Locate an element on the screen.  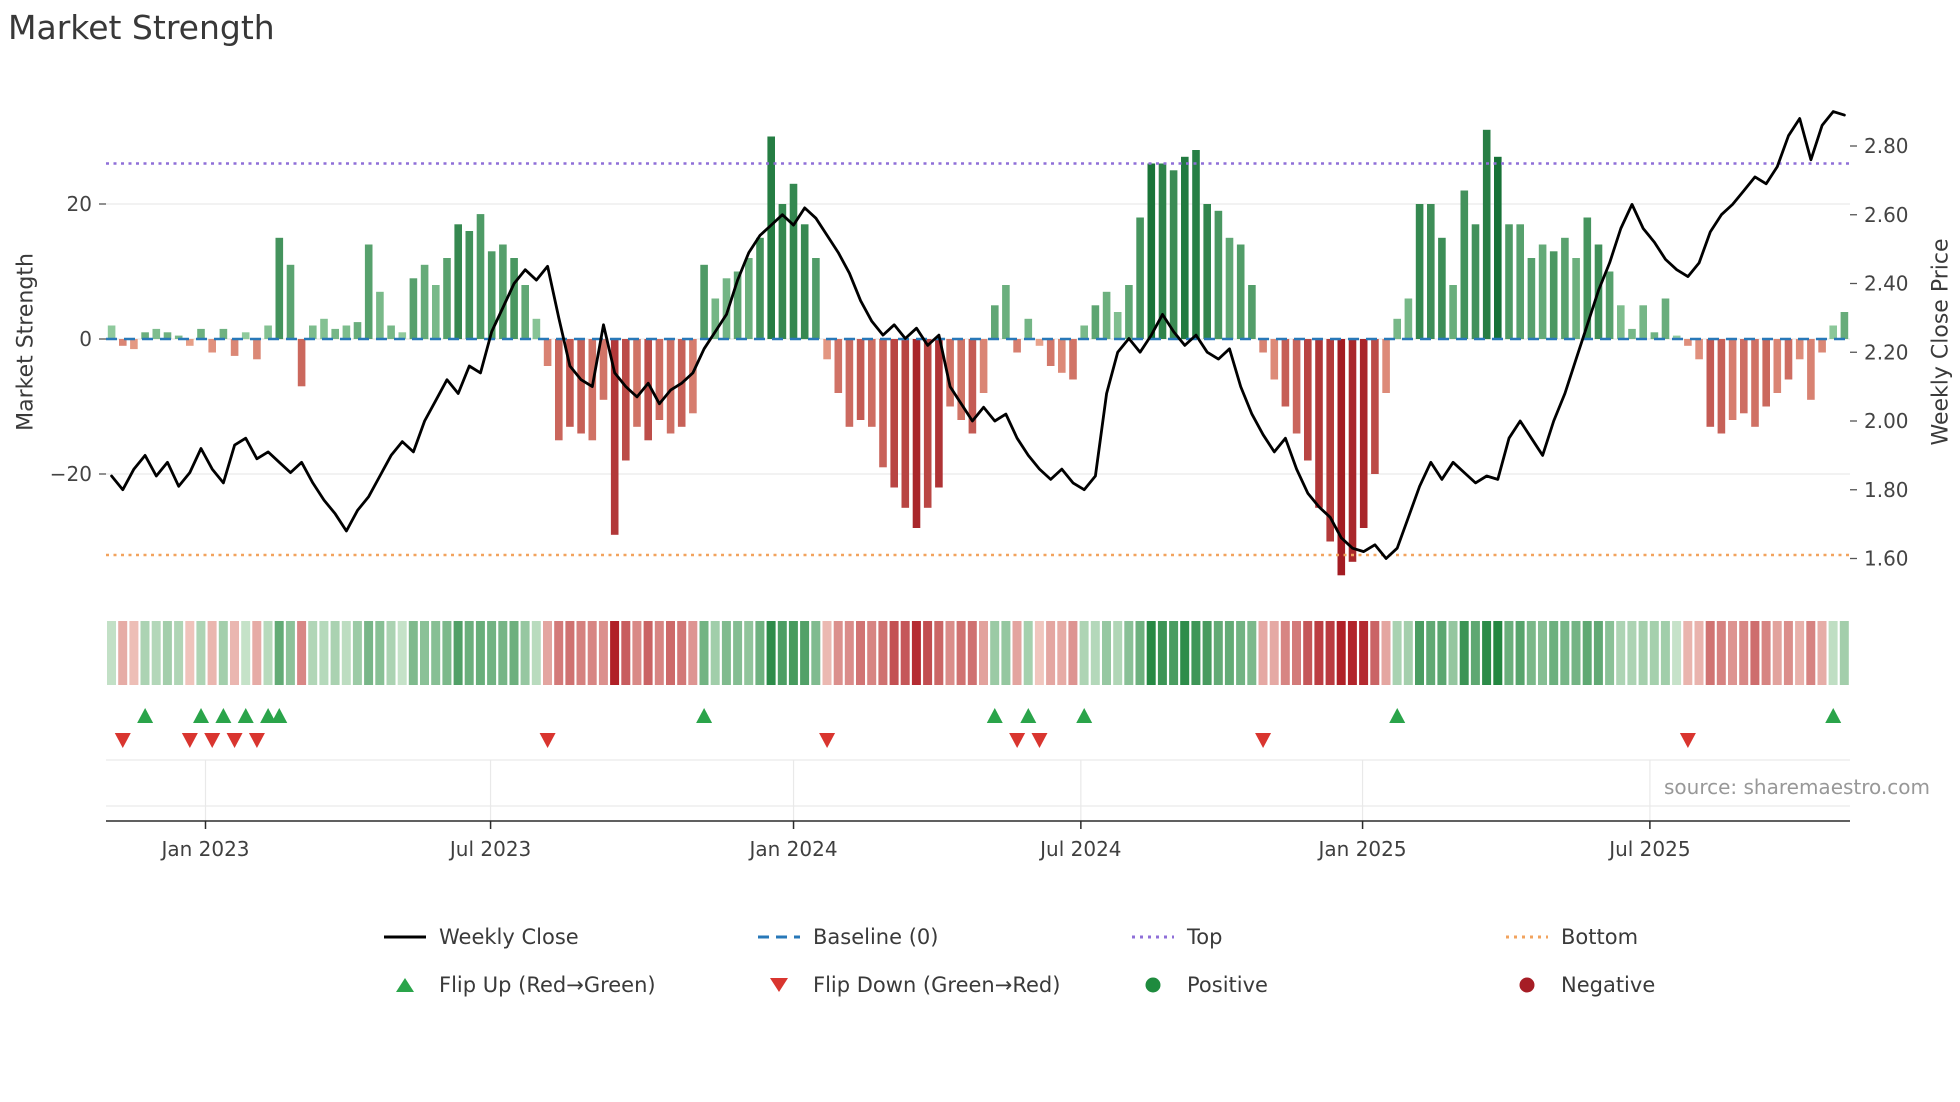
x-tick-label: Jan 2025 is located at coordinates (1362, 849).